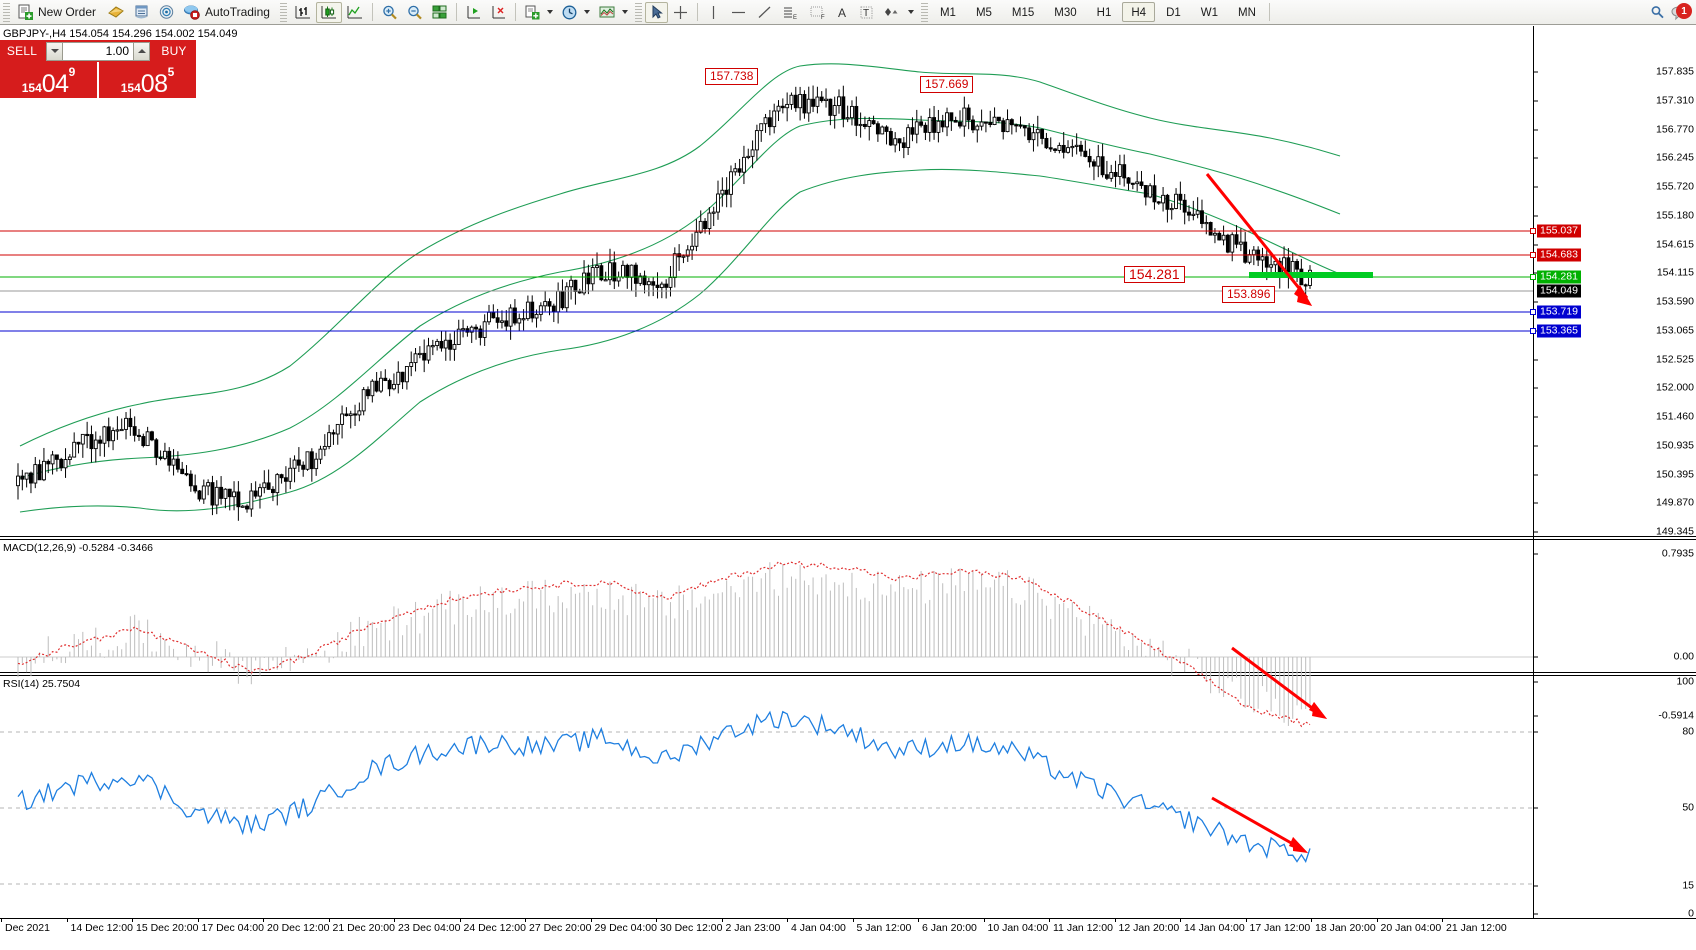 Image resolution: width=1696 pixels, height=950 pixels. Describe the element at coordinates (1559, 277) in the screenshot. I see `price-level-support: 154.281` at that location.